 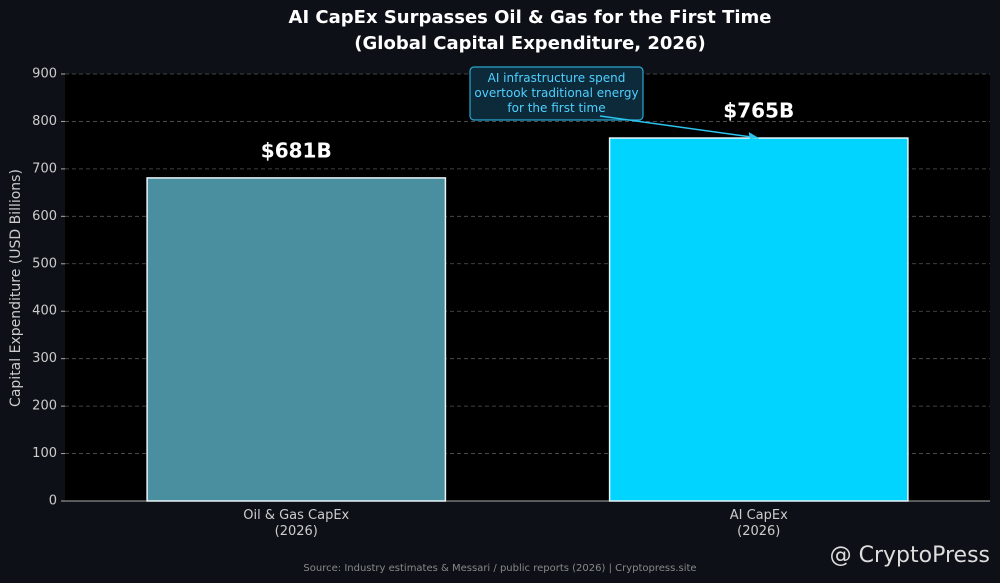 What do you see at coordinates (758, 111) in the screenshot?
I see `value-label: $765B` at bounding box center [758, 111].